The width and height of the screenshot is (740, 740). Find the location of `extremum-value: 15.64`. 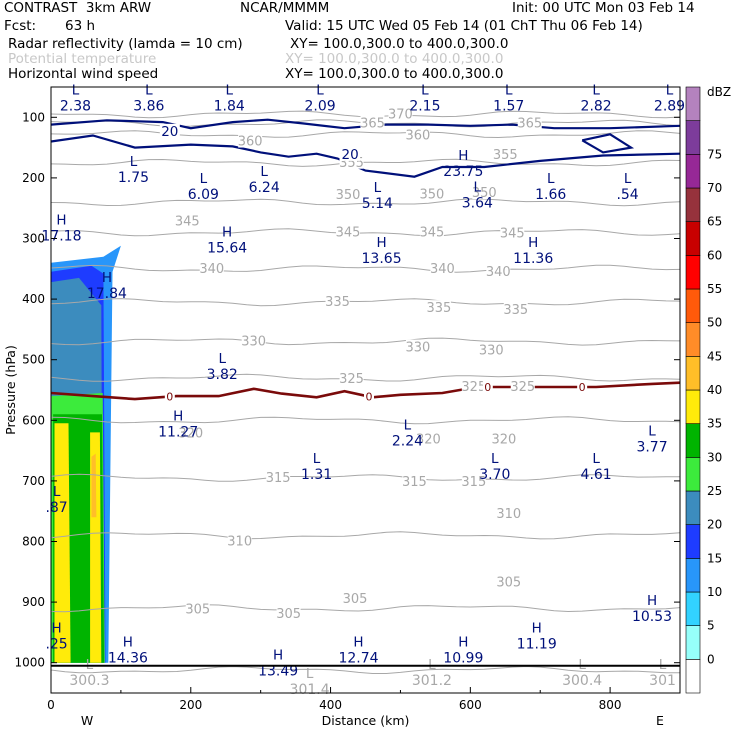

extremum-value: 15.64 is located at coordinates (227, 249).